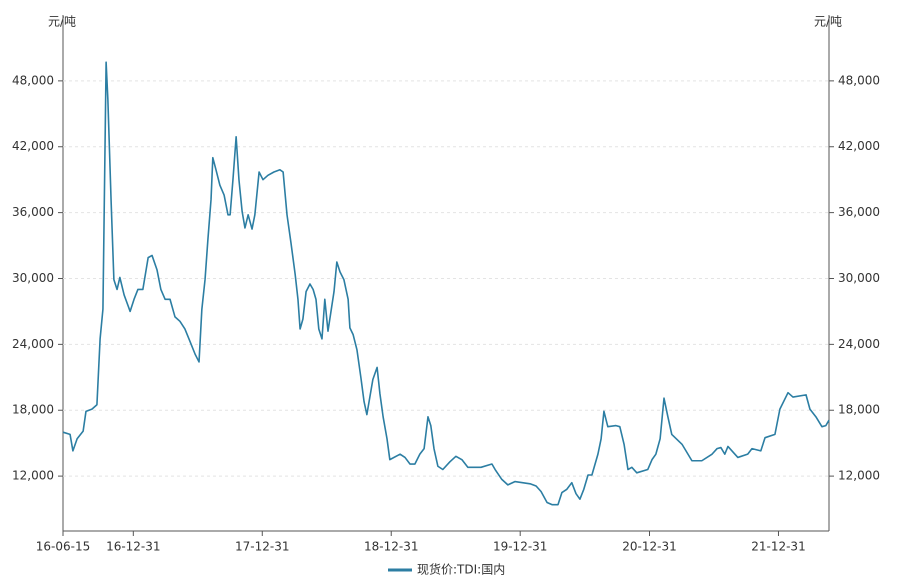  I want to click on y-tick-label: 48,000, so click(33, 80).